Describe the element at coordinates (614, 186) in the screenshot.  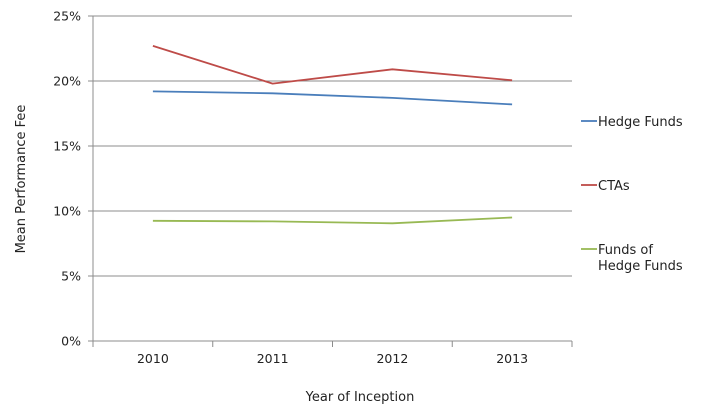
I see `legend-label-ctas: CTAs` at that location.